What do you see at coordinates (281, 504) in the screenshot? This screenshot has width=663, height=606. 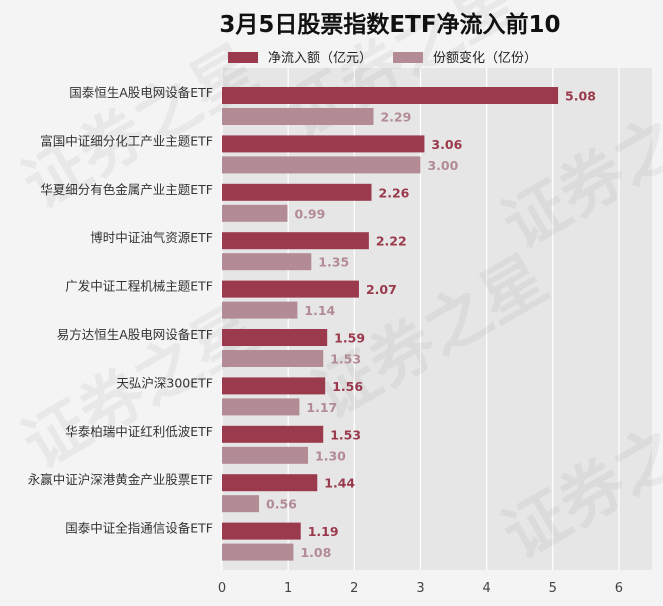 I see `value-label: 0.56` at bounding box center [281, 504].